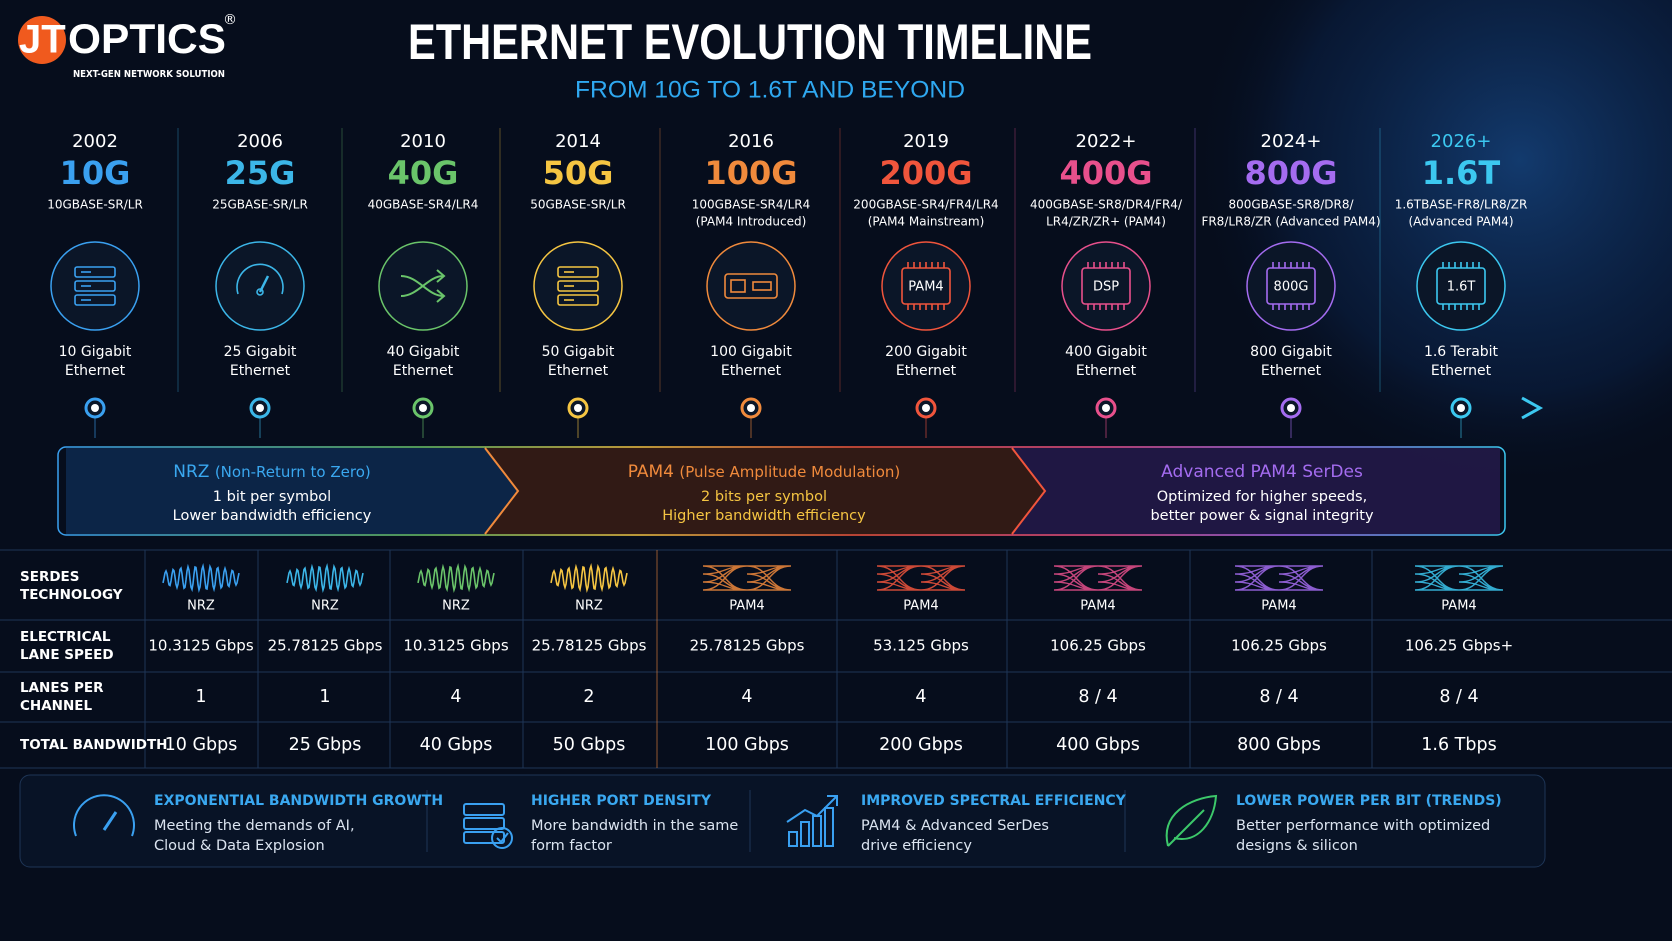  Describe the element at coordinates (1106, 352) in the screenshot. I see `generation-name: 400 Gigabit` at that location.